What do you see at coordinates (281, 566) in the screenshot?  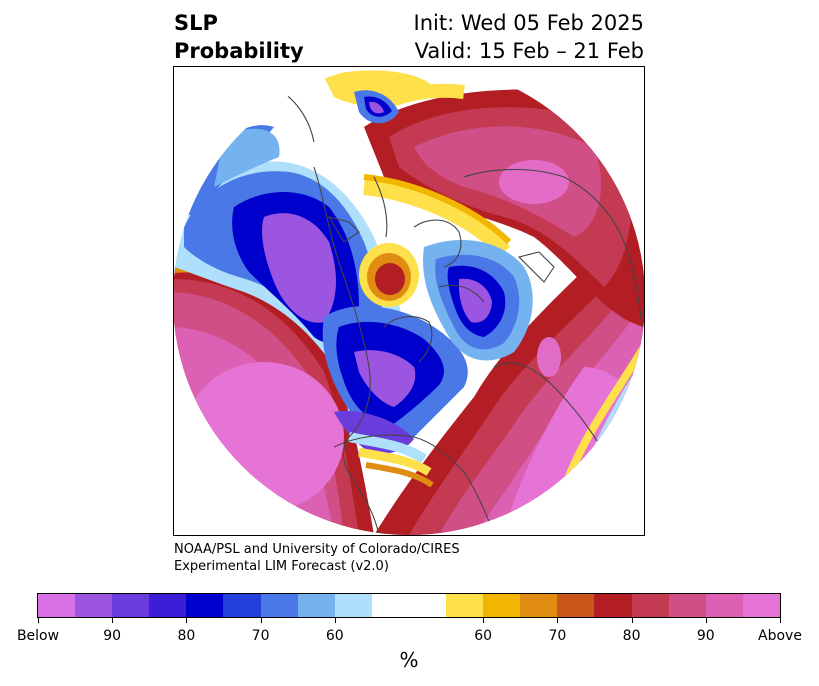 I see `credit-line-2: Experimental LIM Forecast (v2.0)` at bounding box center [281, 566].